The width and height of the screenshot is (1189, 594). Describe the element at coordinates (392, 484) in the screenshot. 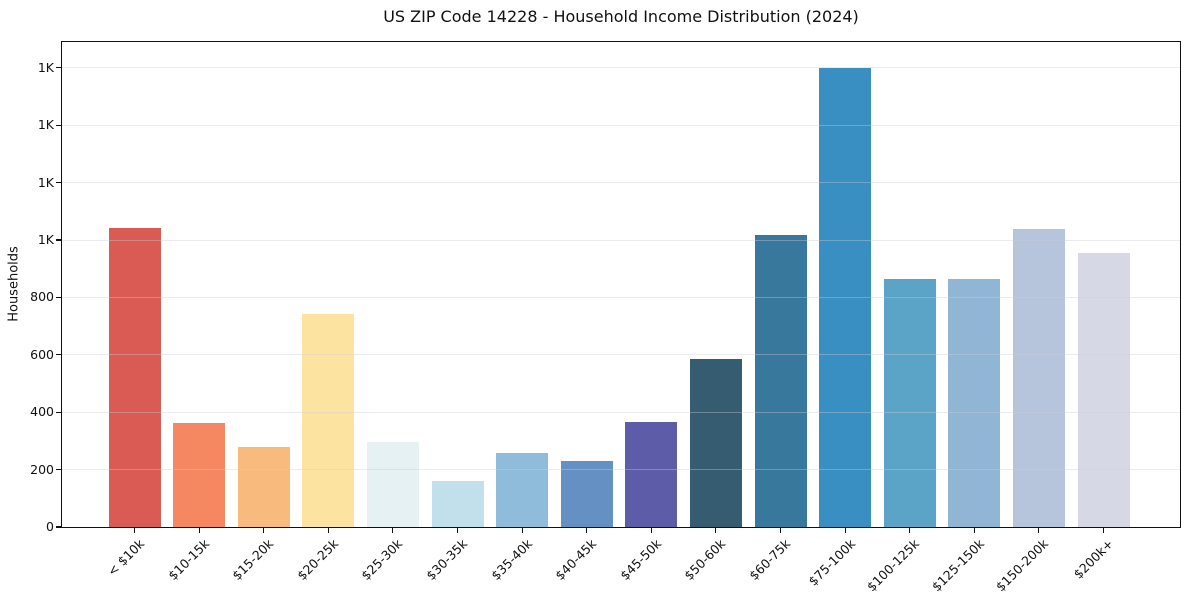

I see `bar-25-30k` at that location.